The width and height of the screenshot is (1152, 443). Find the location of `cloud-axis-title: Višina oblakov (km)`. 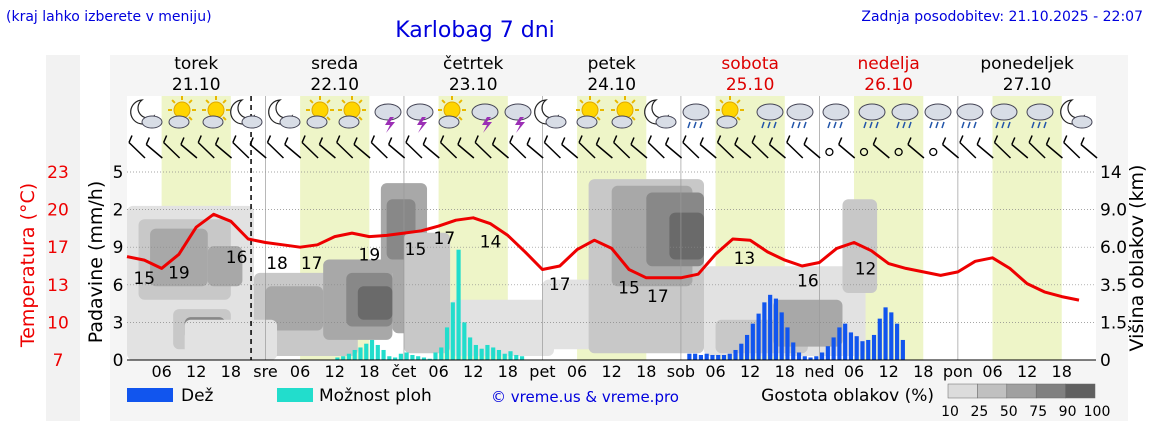

cloud-axis-title: Višina oblakov (km) is located at coordinates (1137, 258).